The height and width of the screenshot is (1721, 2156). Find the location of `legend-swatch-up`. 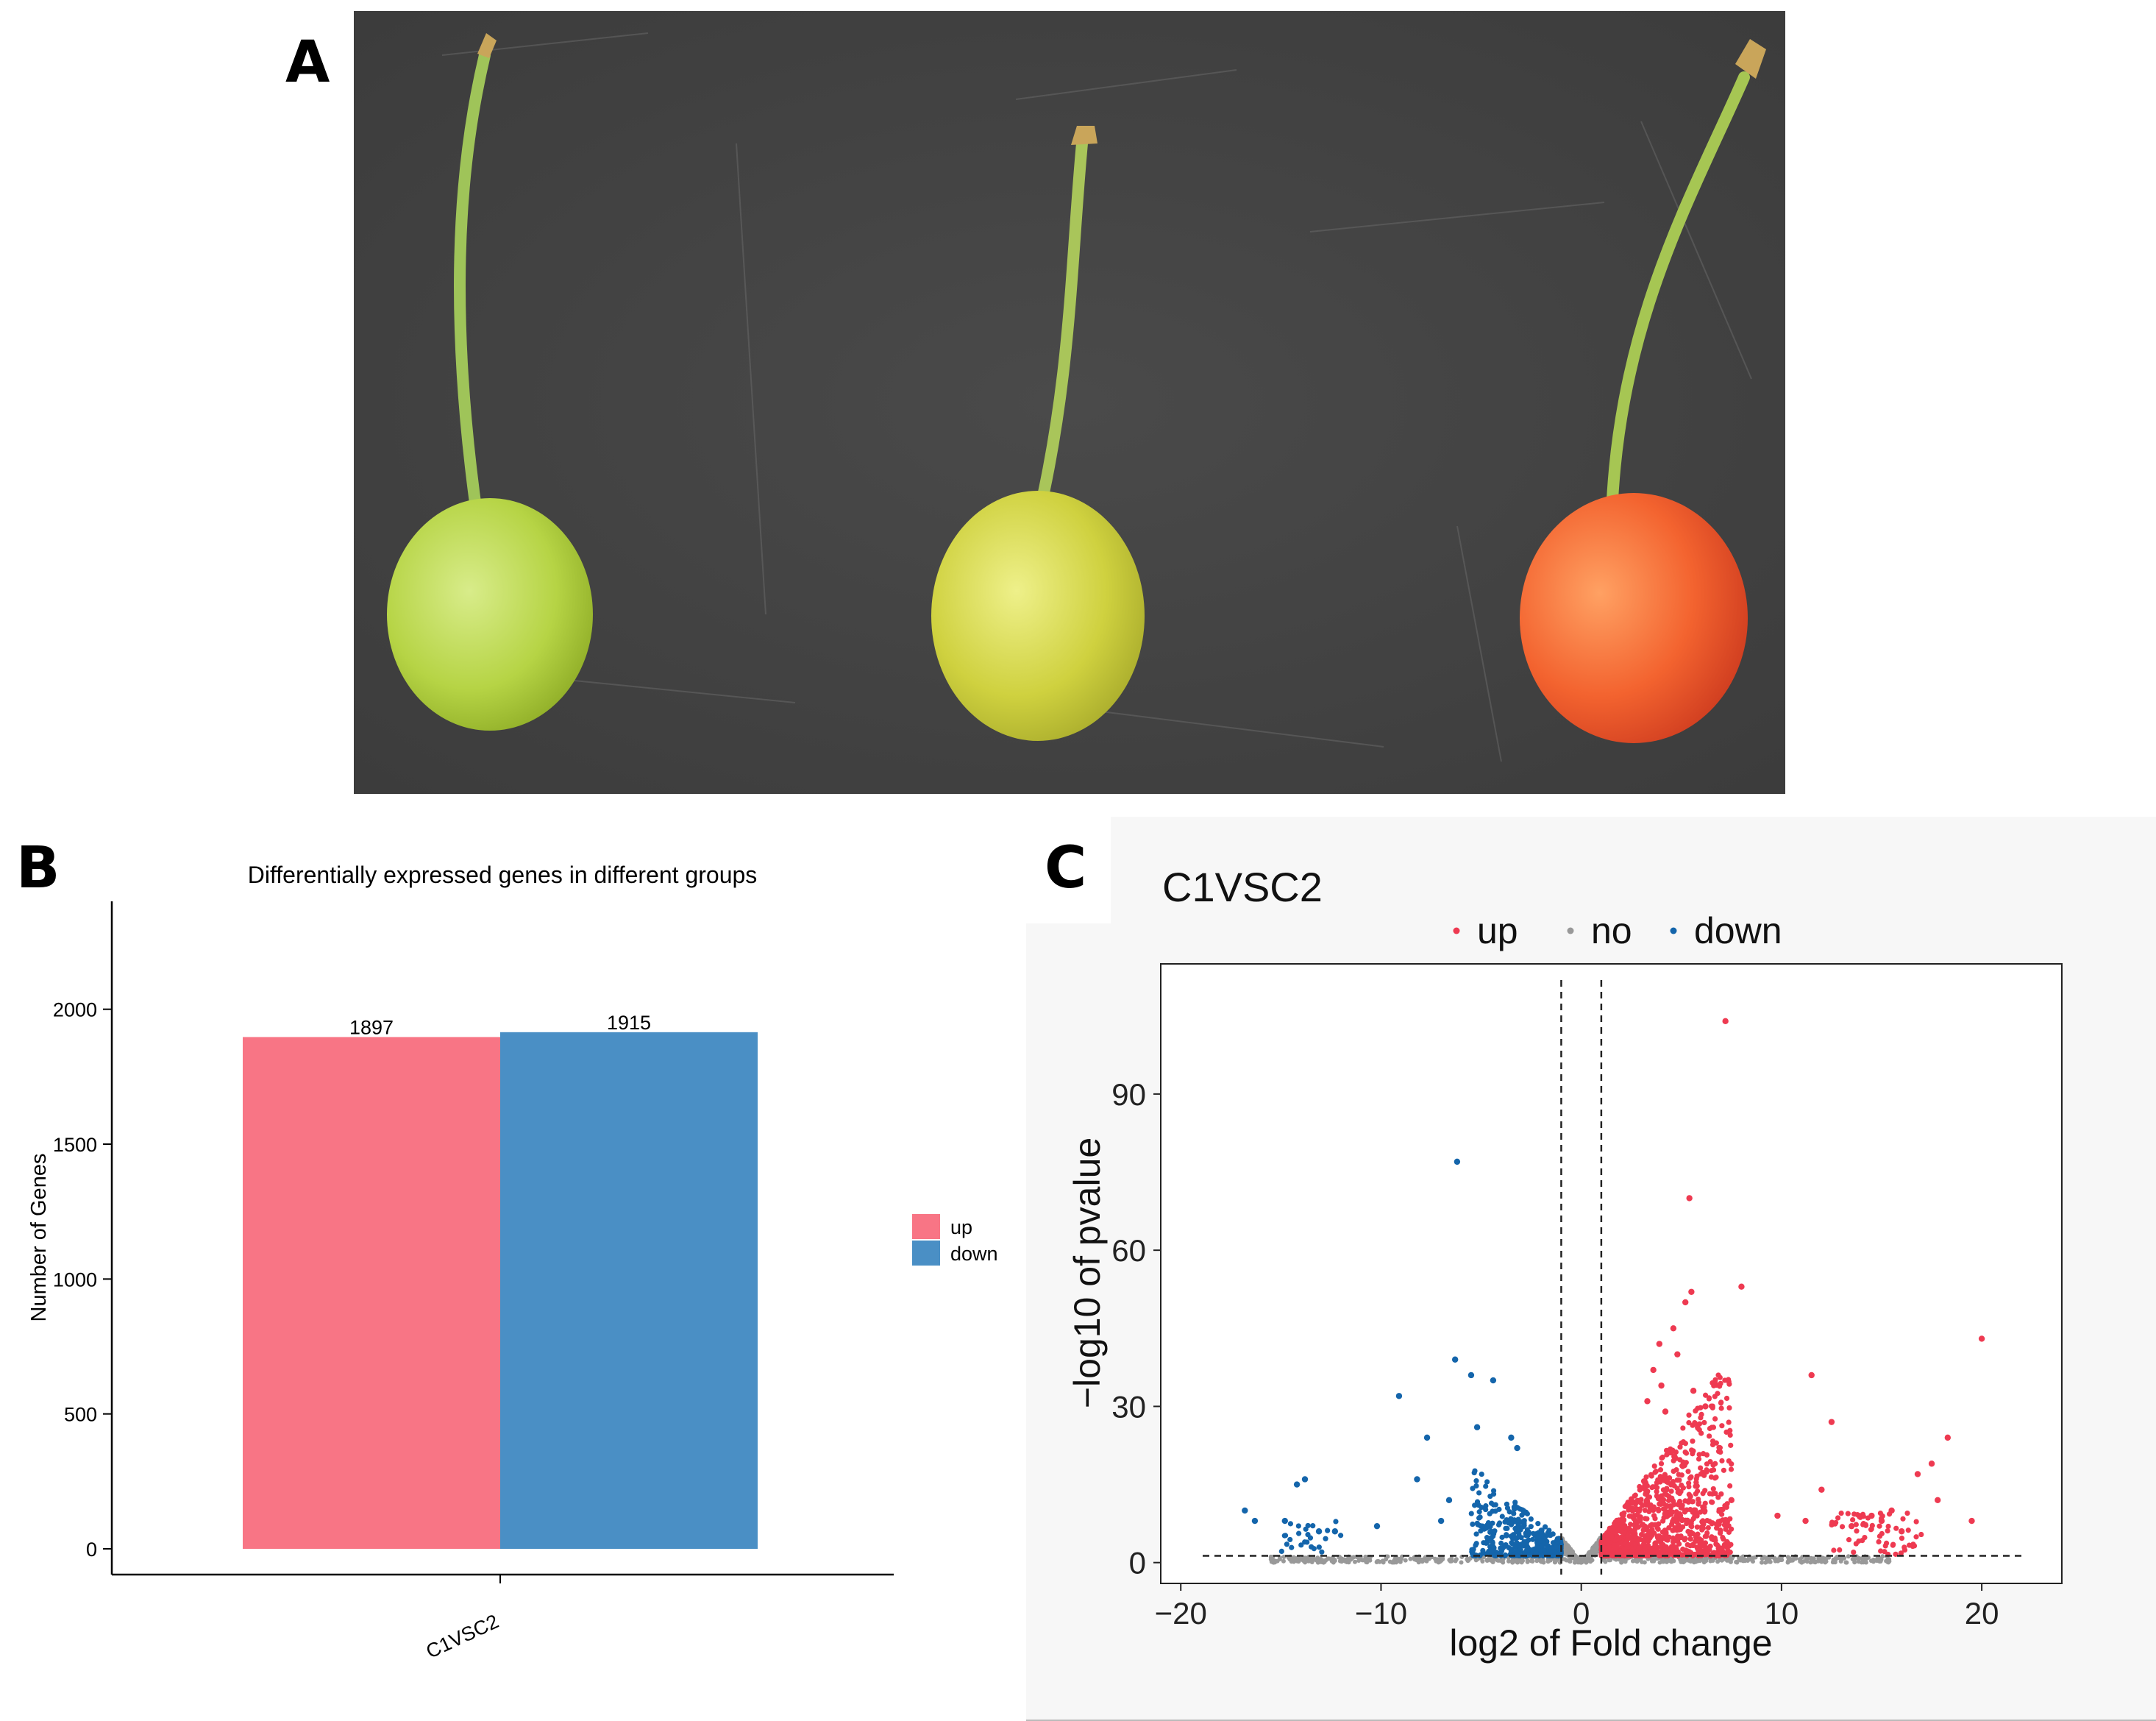

legend-swatch-up is located at coordinates (926, 1226).